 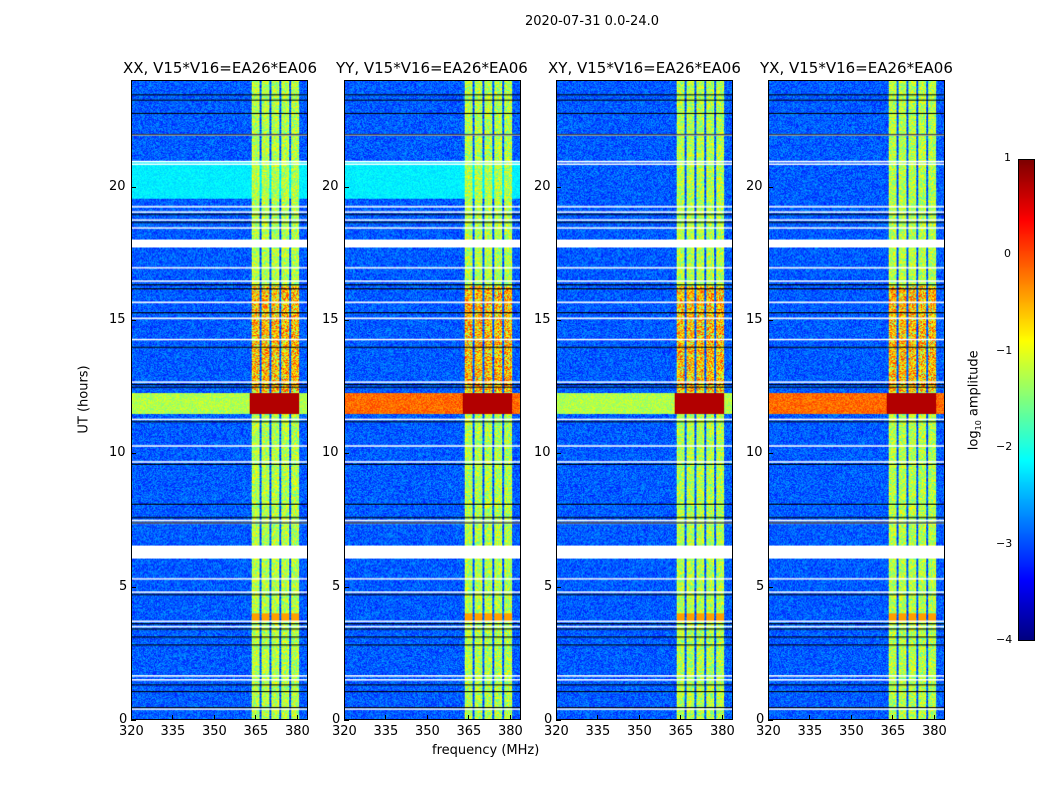 What do you see at coordinates (84, 399) in the screenshot?
I see `y-axis-label: UT (hours)` at bounding box center [84, 399].